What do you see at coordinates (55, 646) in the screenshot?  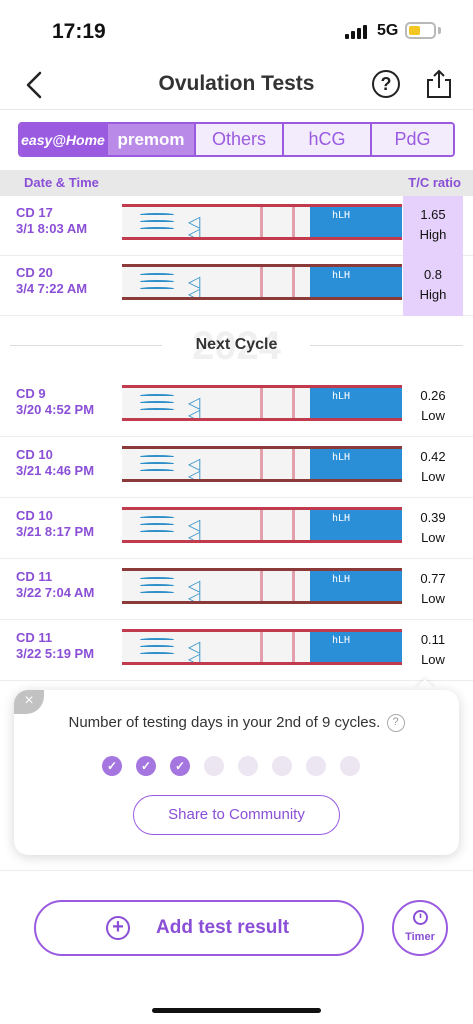 I see `row-date: CD 11 3/22 5:19 PM` at bounding box center [55, 646].